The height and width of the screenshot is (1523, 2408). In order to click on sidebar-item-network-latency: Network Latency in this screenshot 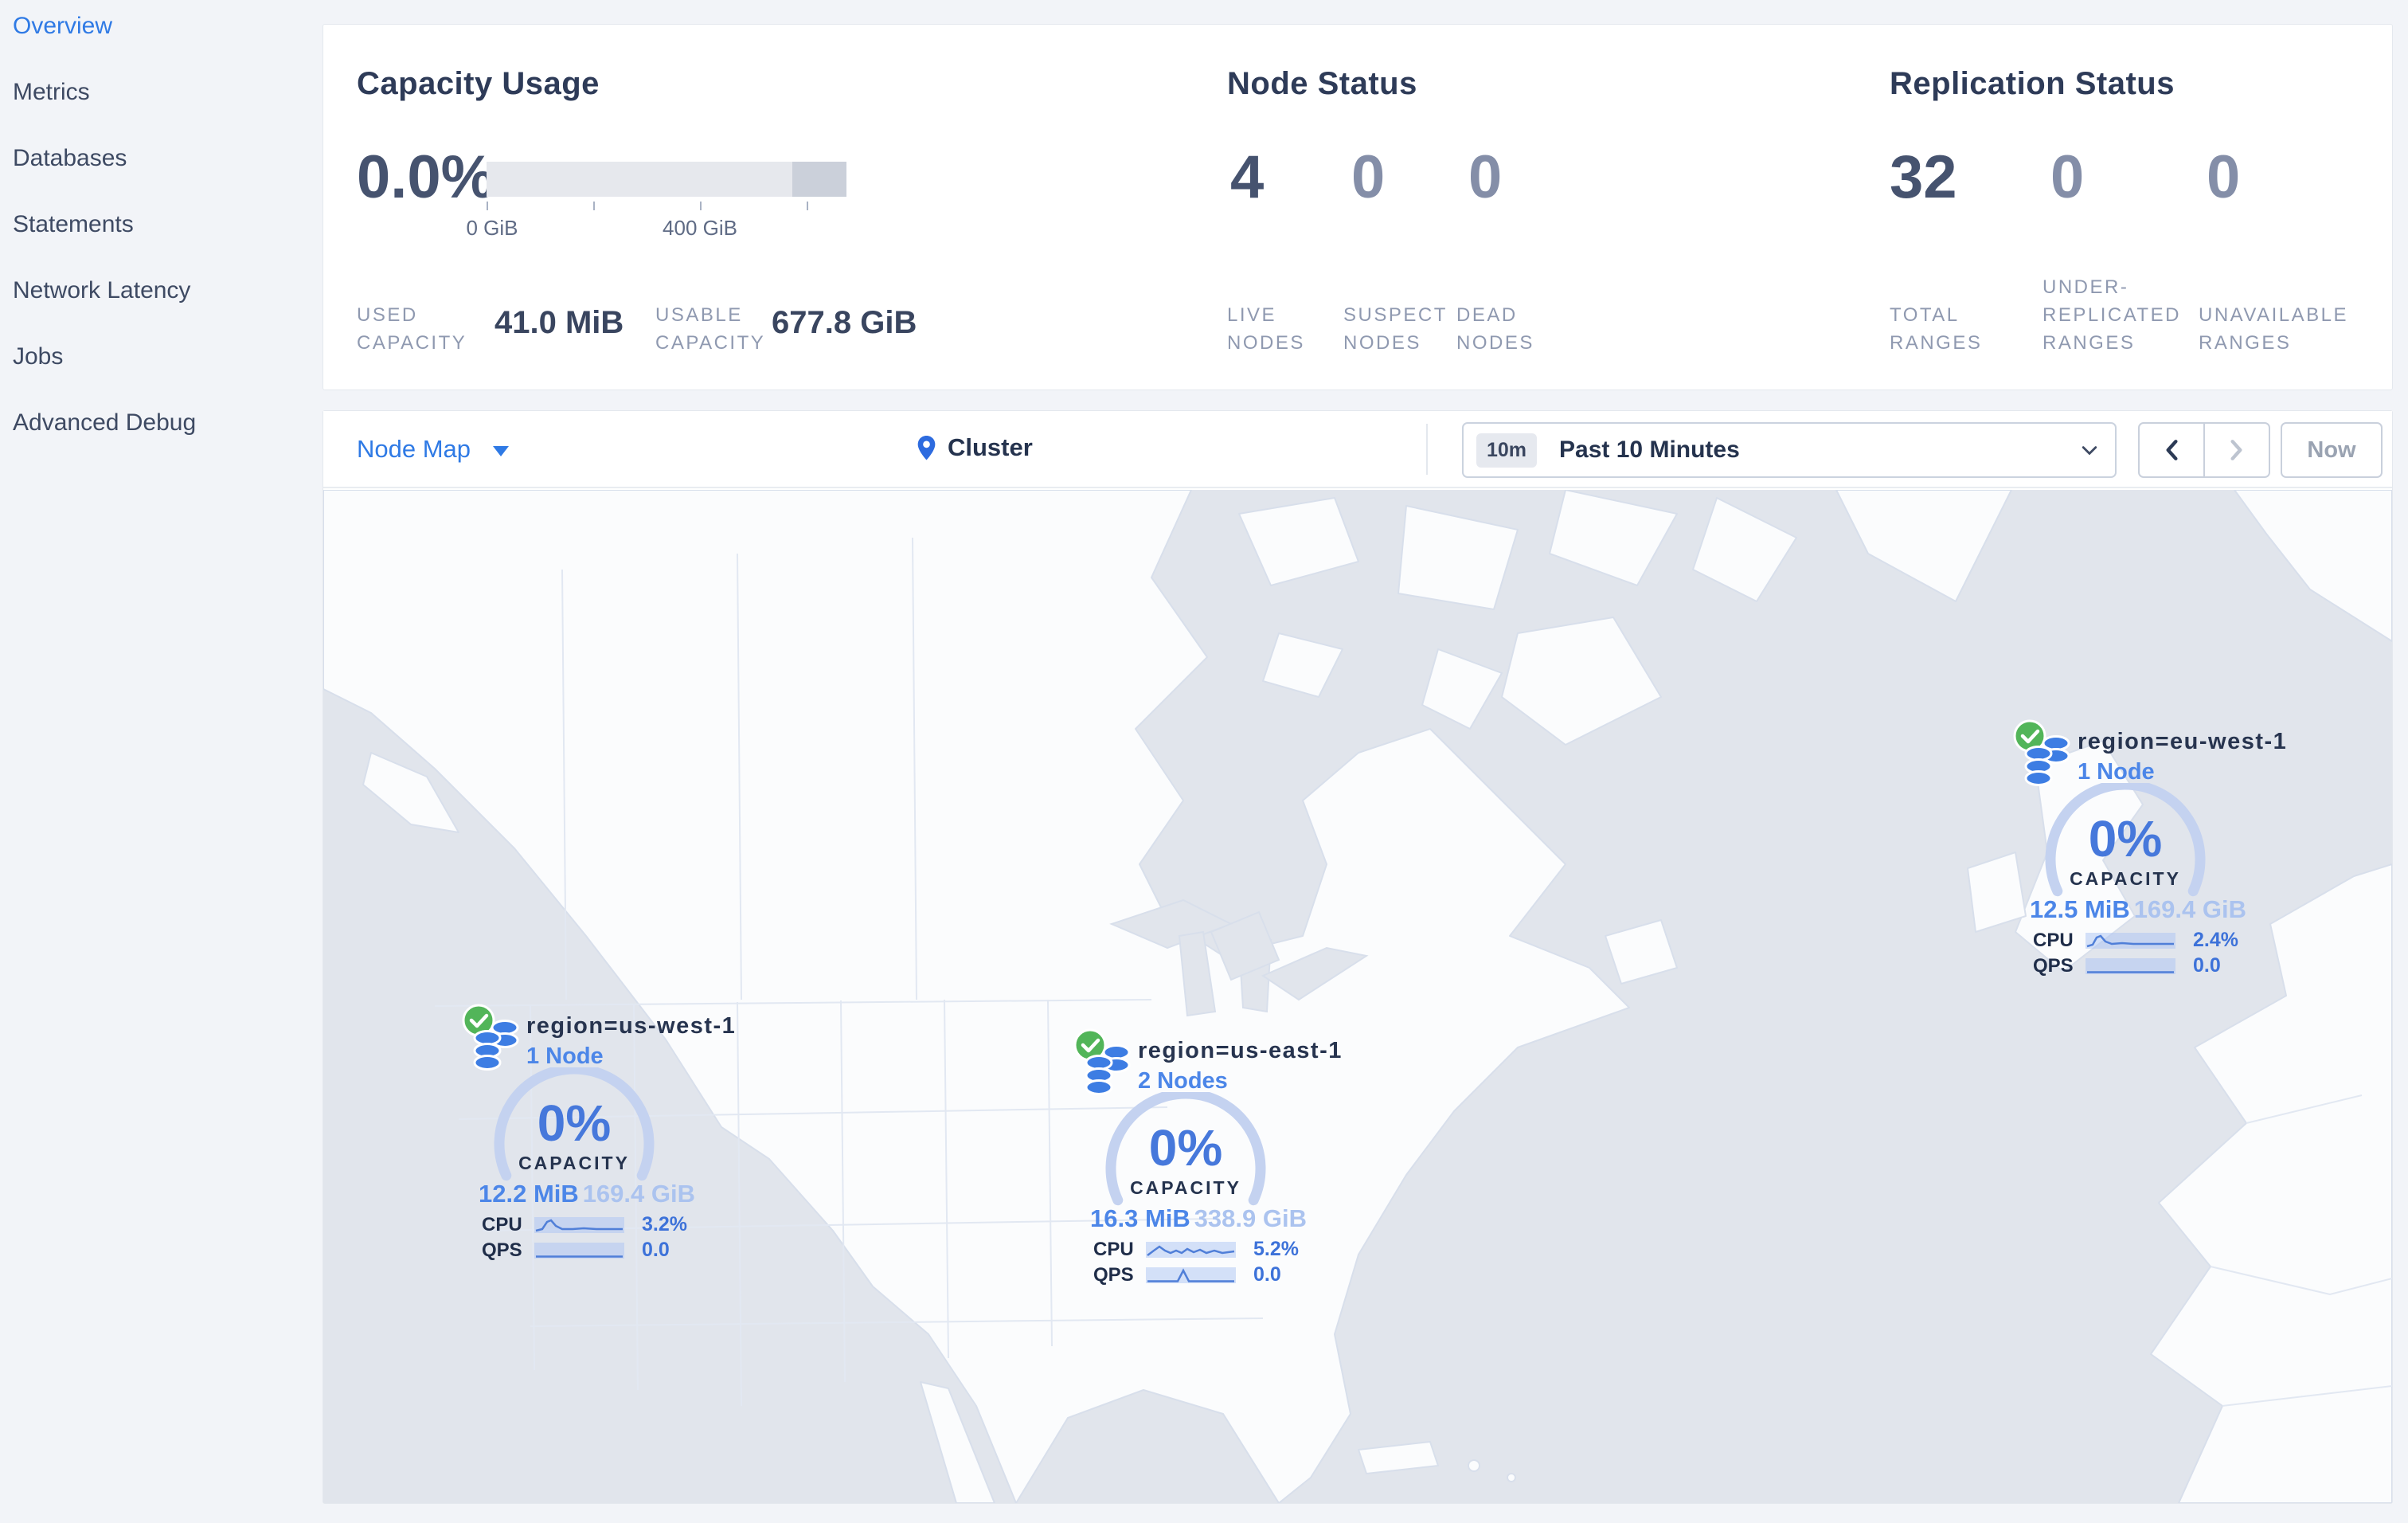, I will do `click(102, 290)`.